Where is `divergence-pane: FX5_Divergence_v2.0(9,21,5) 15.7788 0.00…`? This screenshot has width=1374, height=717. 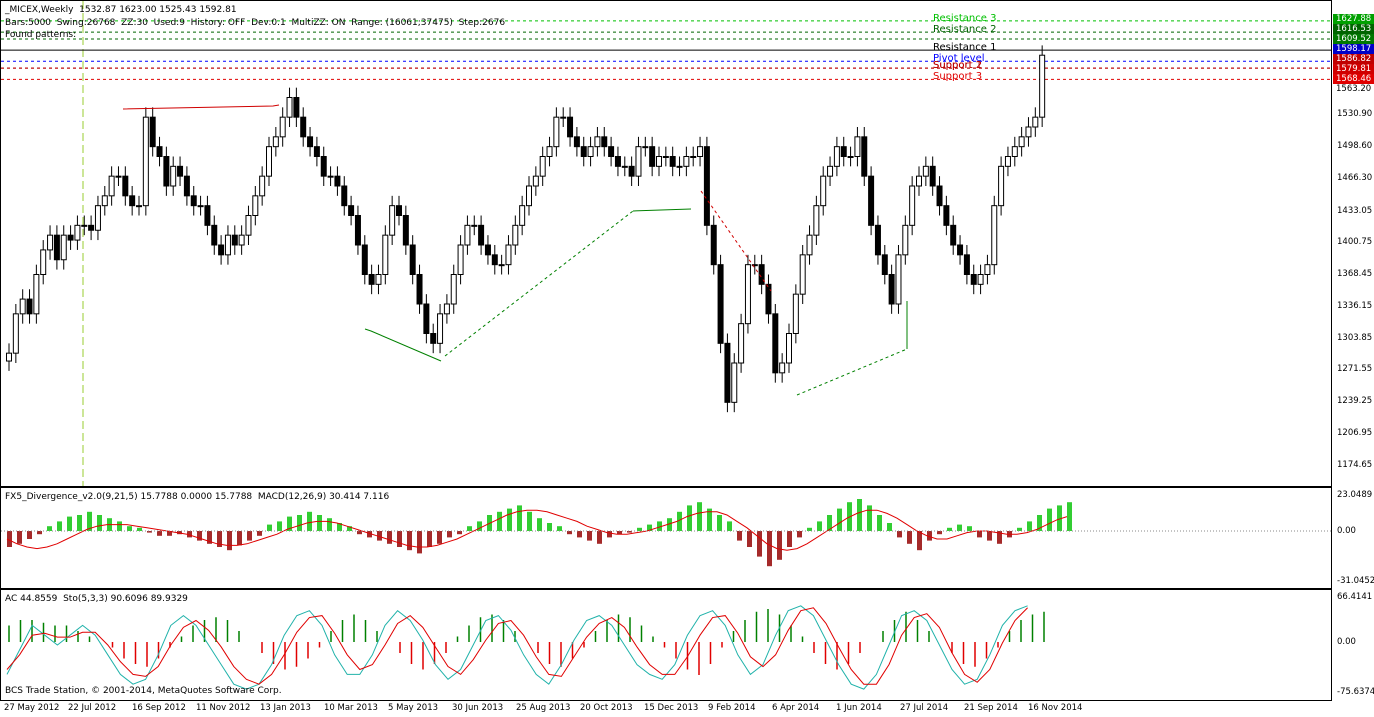 divergence-pane: FX5_Divergence_v2.0(9,21,5) 15.7788 0.00… is located at coordinates (666, 538).